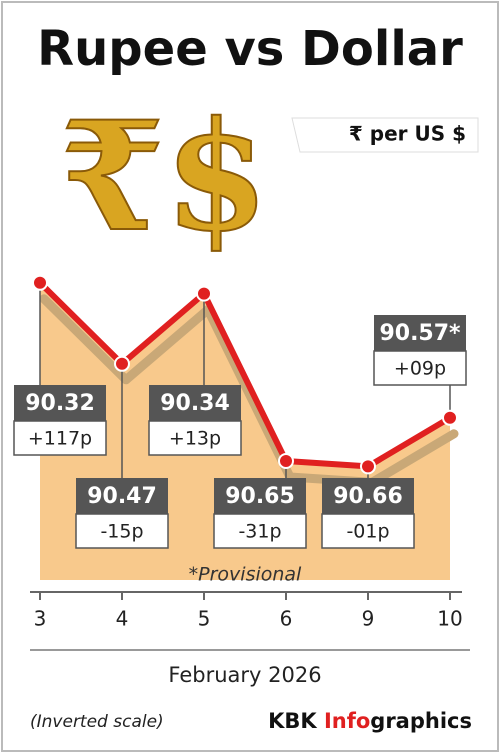 This screenshot has width=500, height=753. I want to click on source-part: KBK, so click(296, 721).